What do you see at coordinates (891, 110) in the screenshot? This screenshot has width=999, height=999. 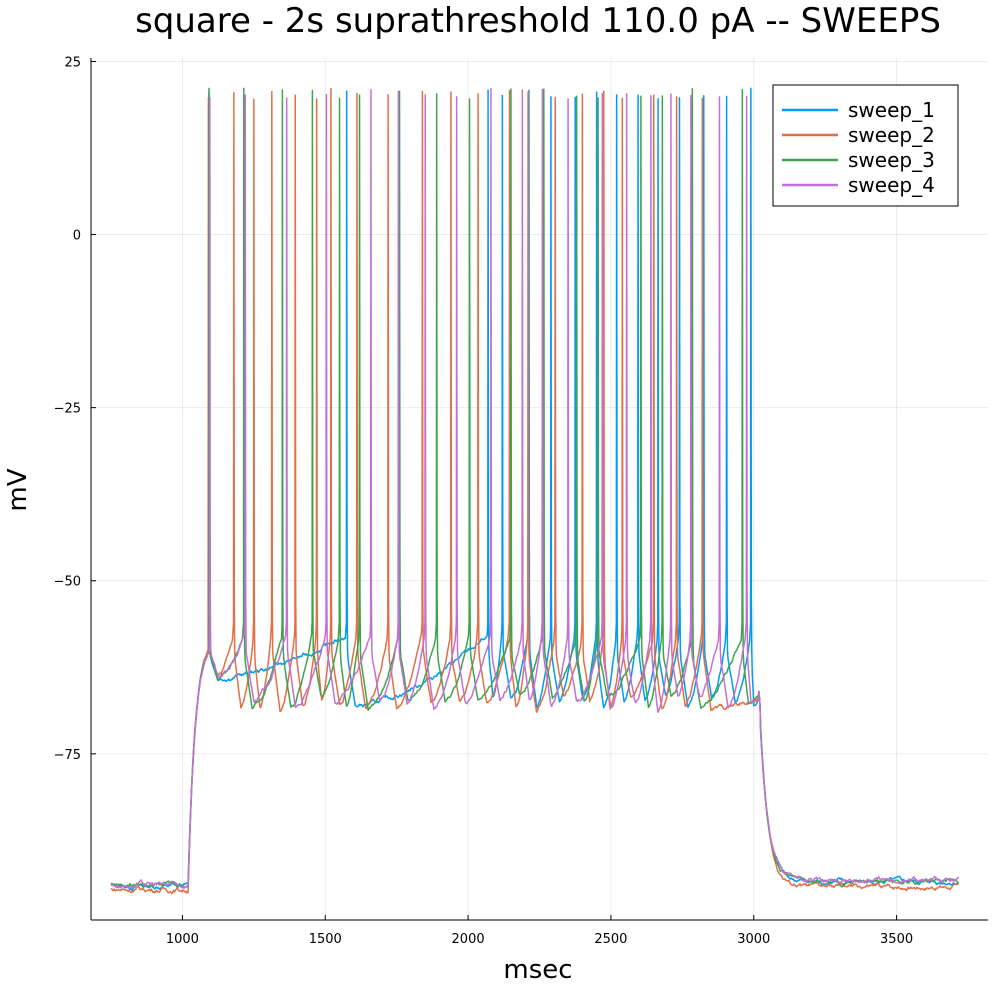 I see `legend-label-sweep-1: sweep_1` at bounding box center [891, 110].